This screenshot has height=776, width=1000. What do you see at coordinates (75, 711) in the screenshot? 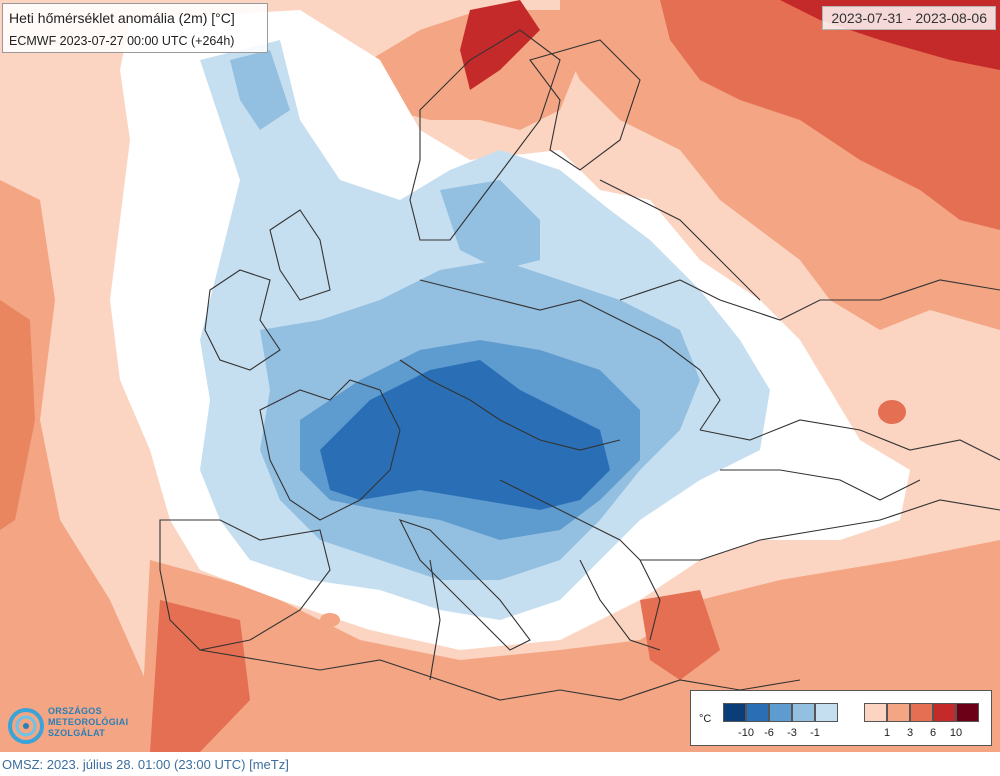
I see `logo-line-1: ORSZÁGOS` at bounding box center [75, 711].